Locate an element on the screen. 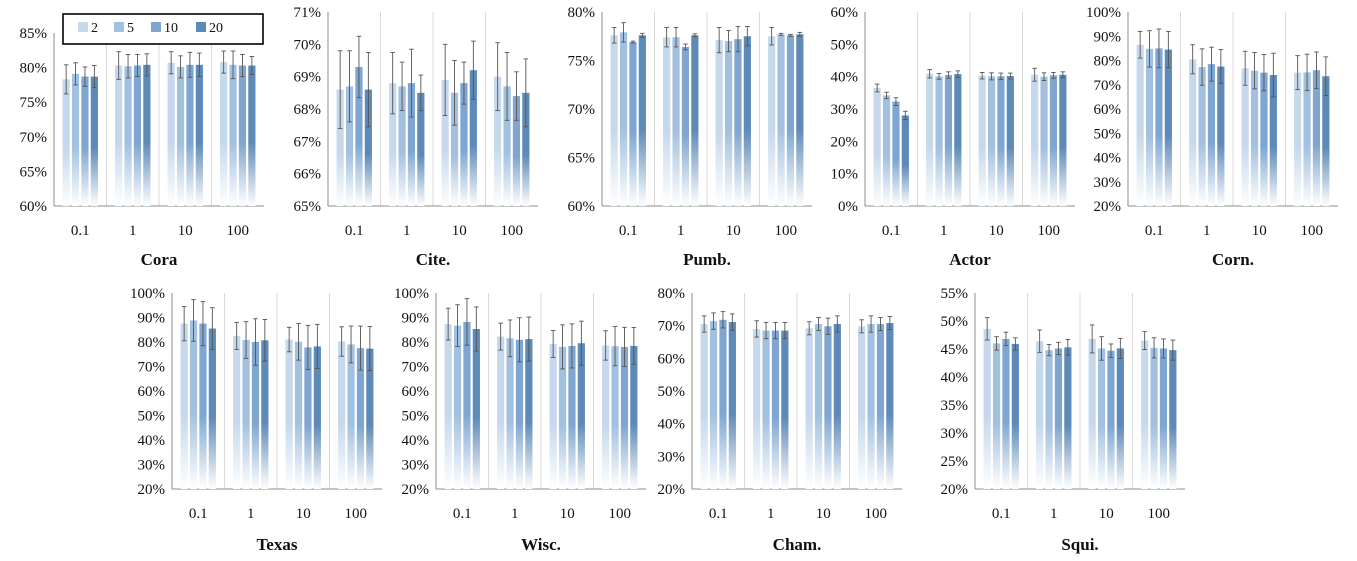 Image resolution: width=1357 pixels, height=561 pixels. bar-texas-10-s5 is located at coordinates (298, 415).